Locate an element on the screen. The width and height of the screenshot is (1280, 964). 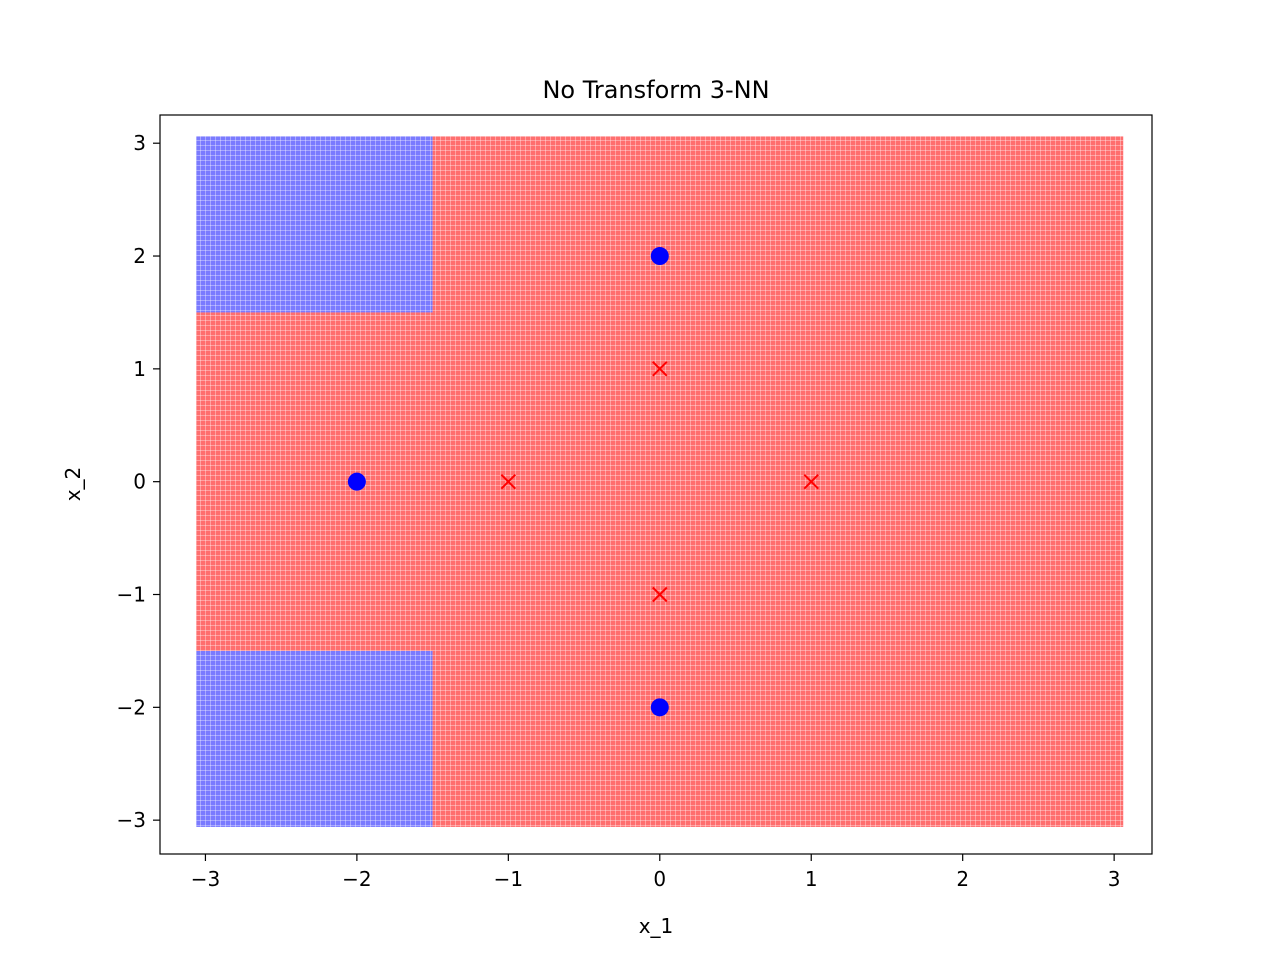
x-tick-label: −3 is located at coordinates (205, 879).